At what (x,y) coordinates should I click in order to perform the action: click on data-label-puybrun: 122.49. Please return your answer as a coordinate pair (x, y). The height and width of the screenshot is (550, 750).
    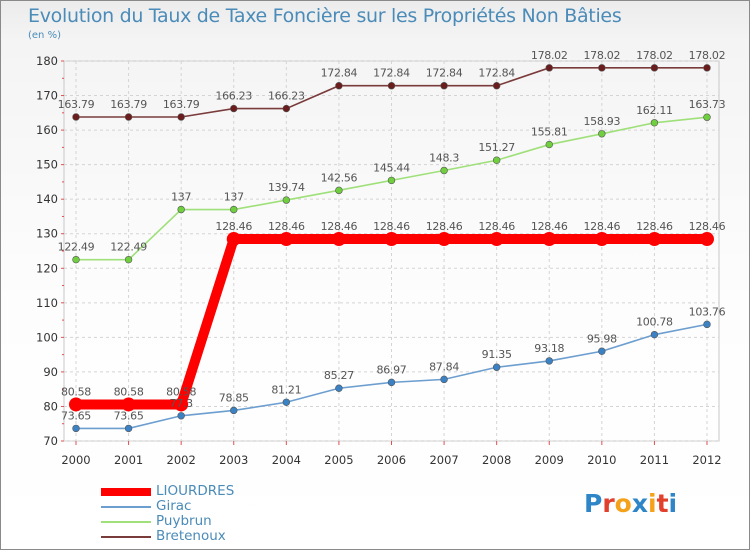
    Looking at the image, I should click on (128, 247).